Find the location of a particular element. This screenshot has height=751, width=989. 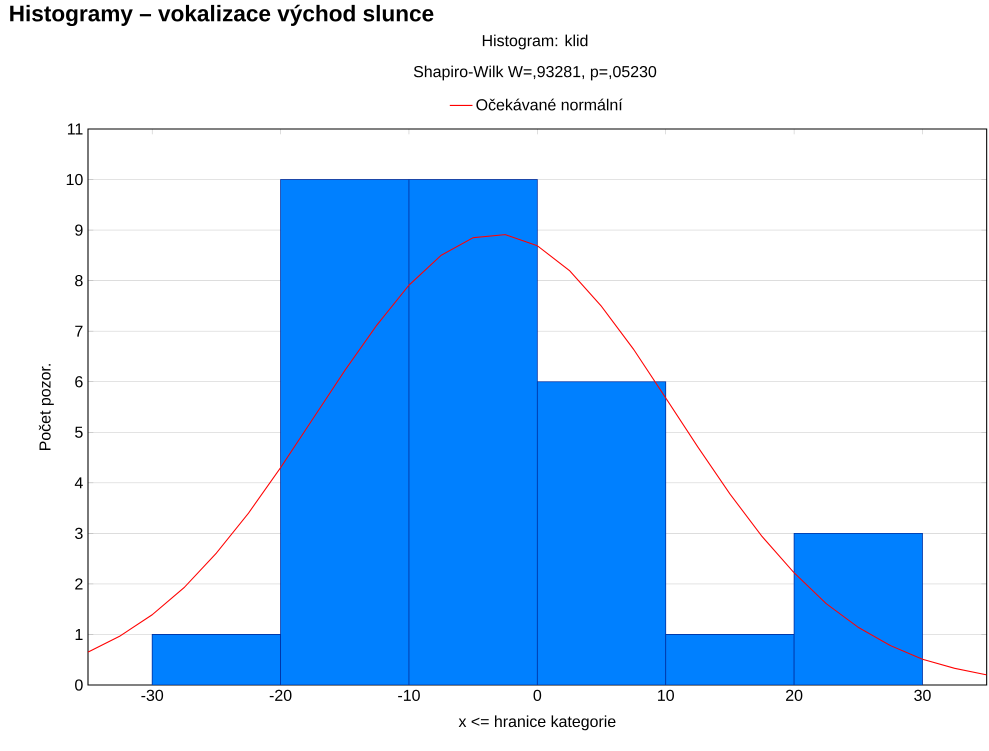

chart-title: Histogramy – vokalizace východ slunce is located at coordinates (222, 15).